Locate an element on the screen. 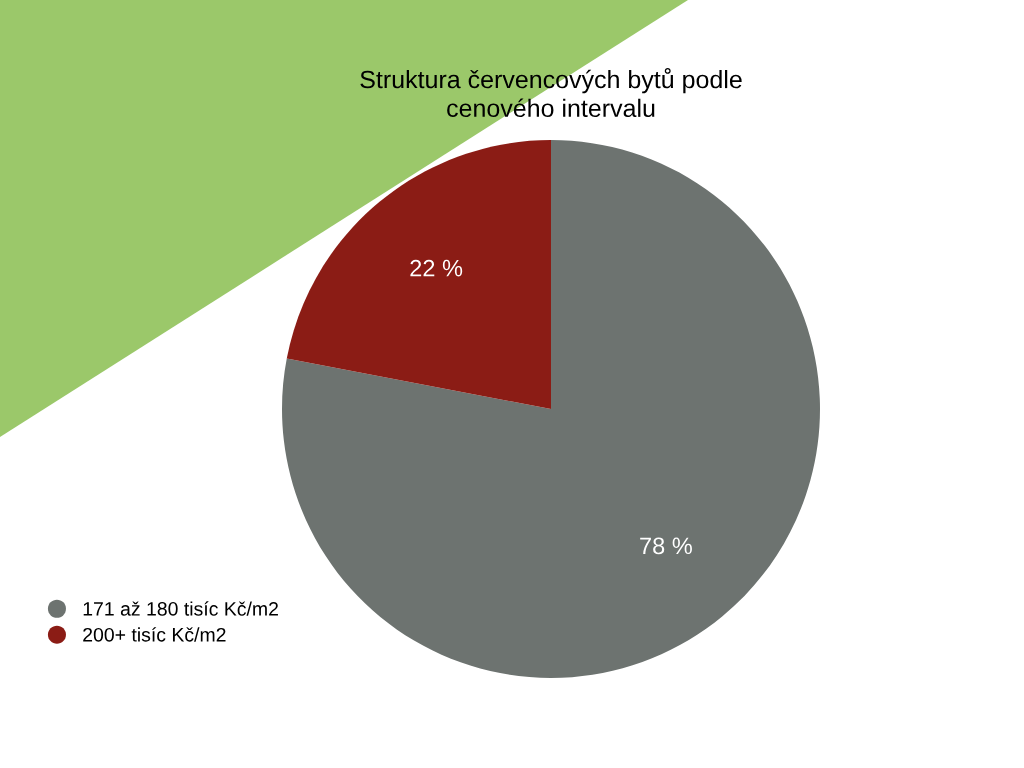  legend-label: 200+ tisíc Kč/m2 is located at coordinates (154, 634).